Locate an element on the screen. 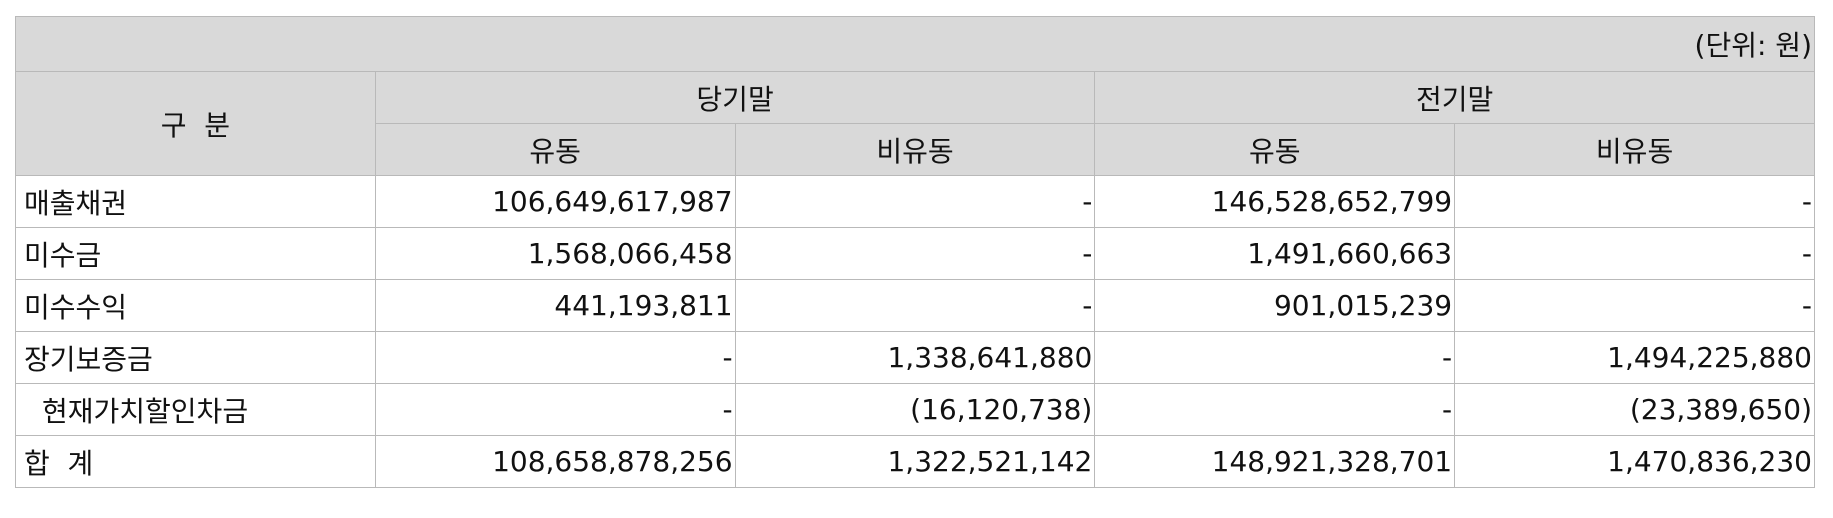  header-row-2: 유동 비유동 유동 비유동 is located at coordinates (915, 149).